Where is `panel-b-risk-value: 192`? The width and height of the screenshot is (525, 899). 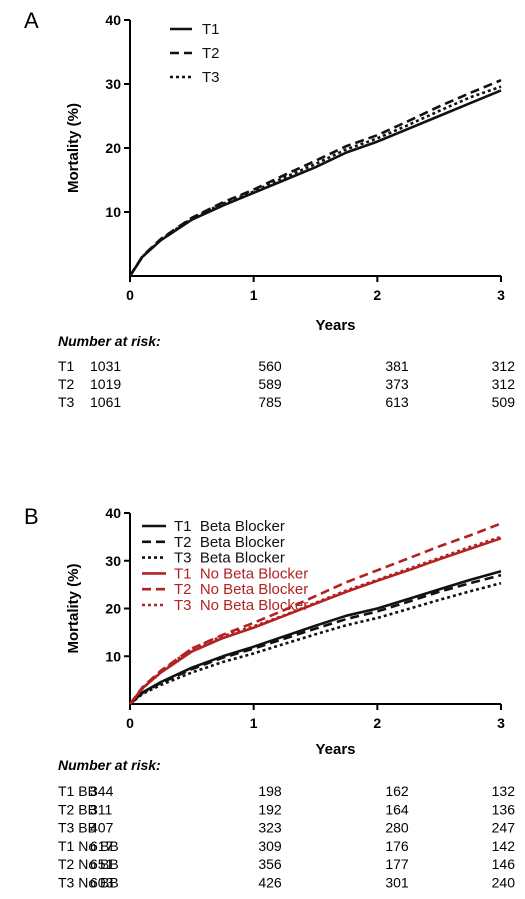
panel-b-risk-value: 192 is located at coordinates (270, 809).